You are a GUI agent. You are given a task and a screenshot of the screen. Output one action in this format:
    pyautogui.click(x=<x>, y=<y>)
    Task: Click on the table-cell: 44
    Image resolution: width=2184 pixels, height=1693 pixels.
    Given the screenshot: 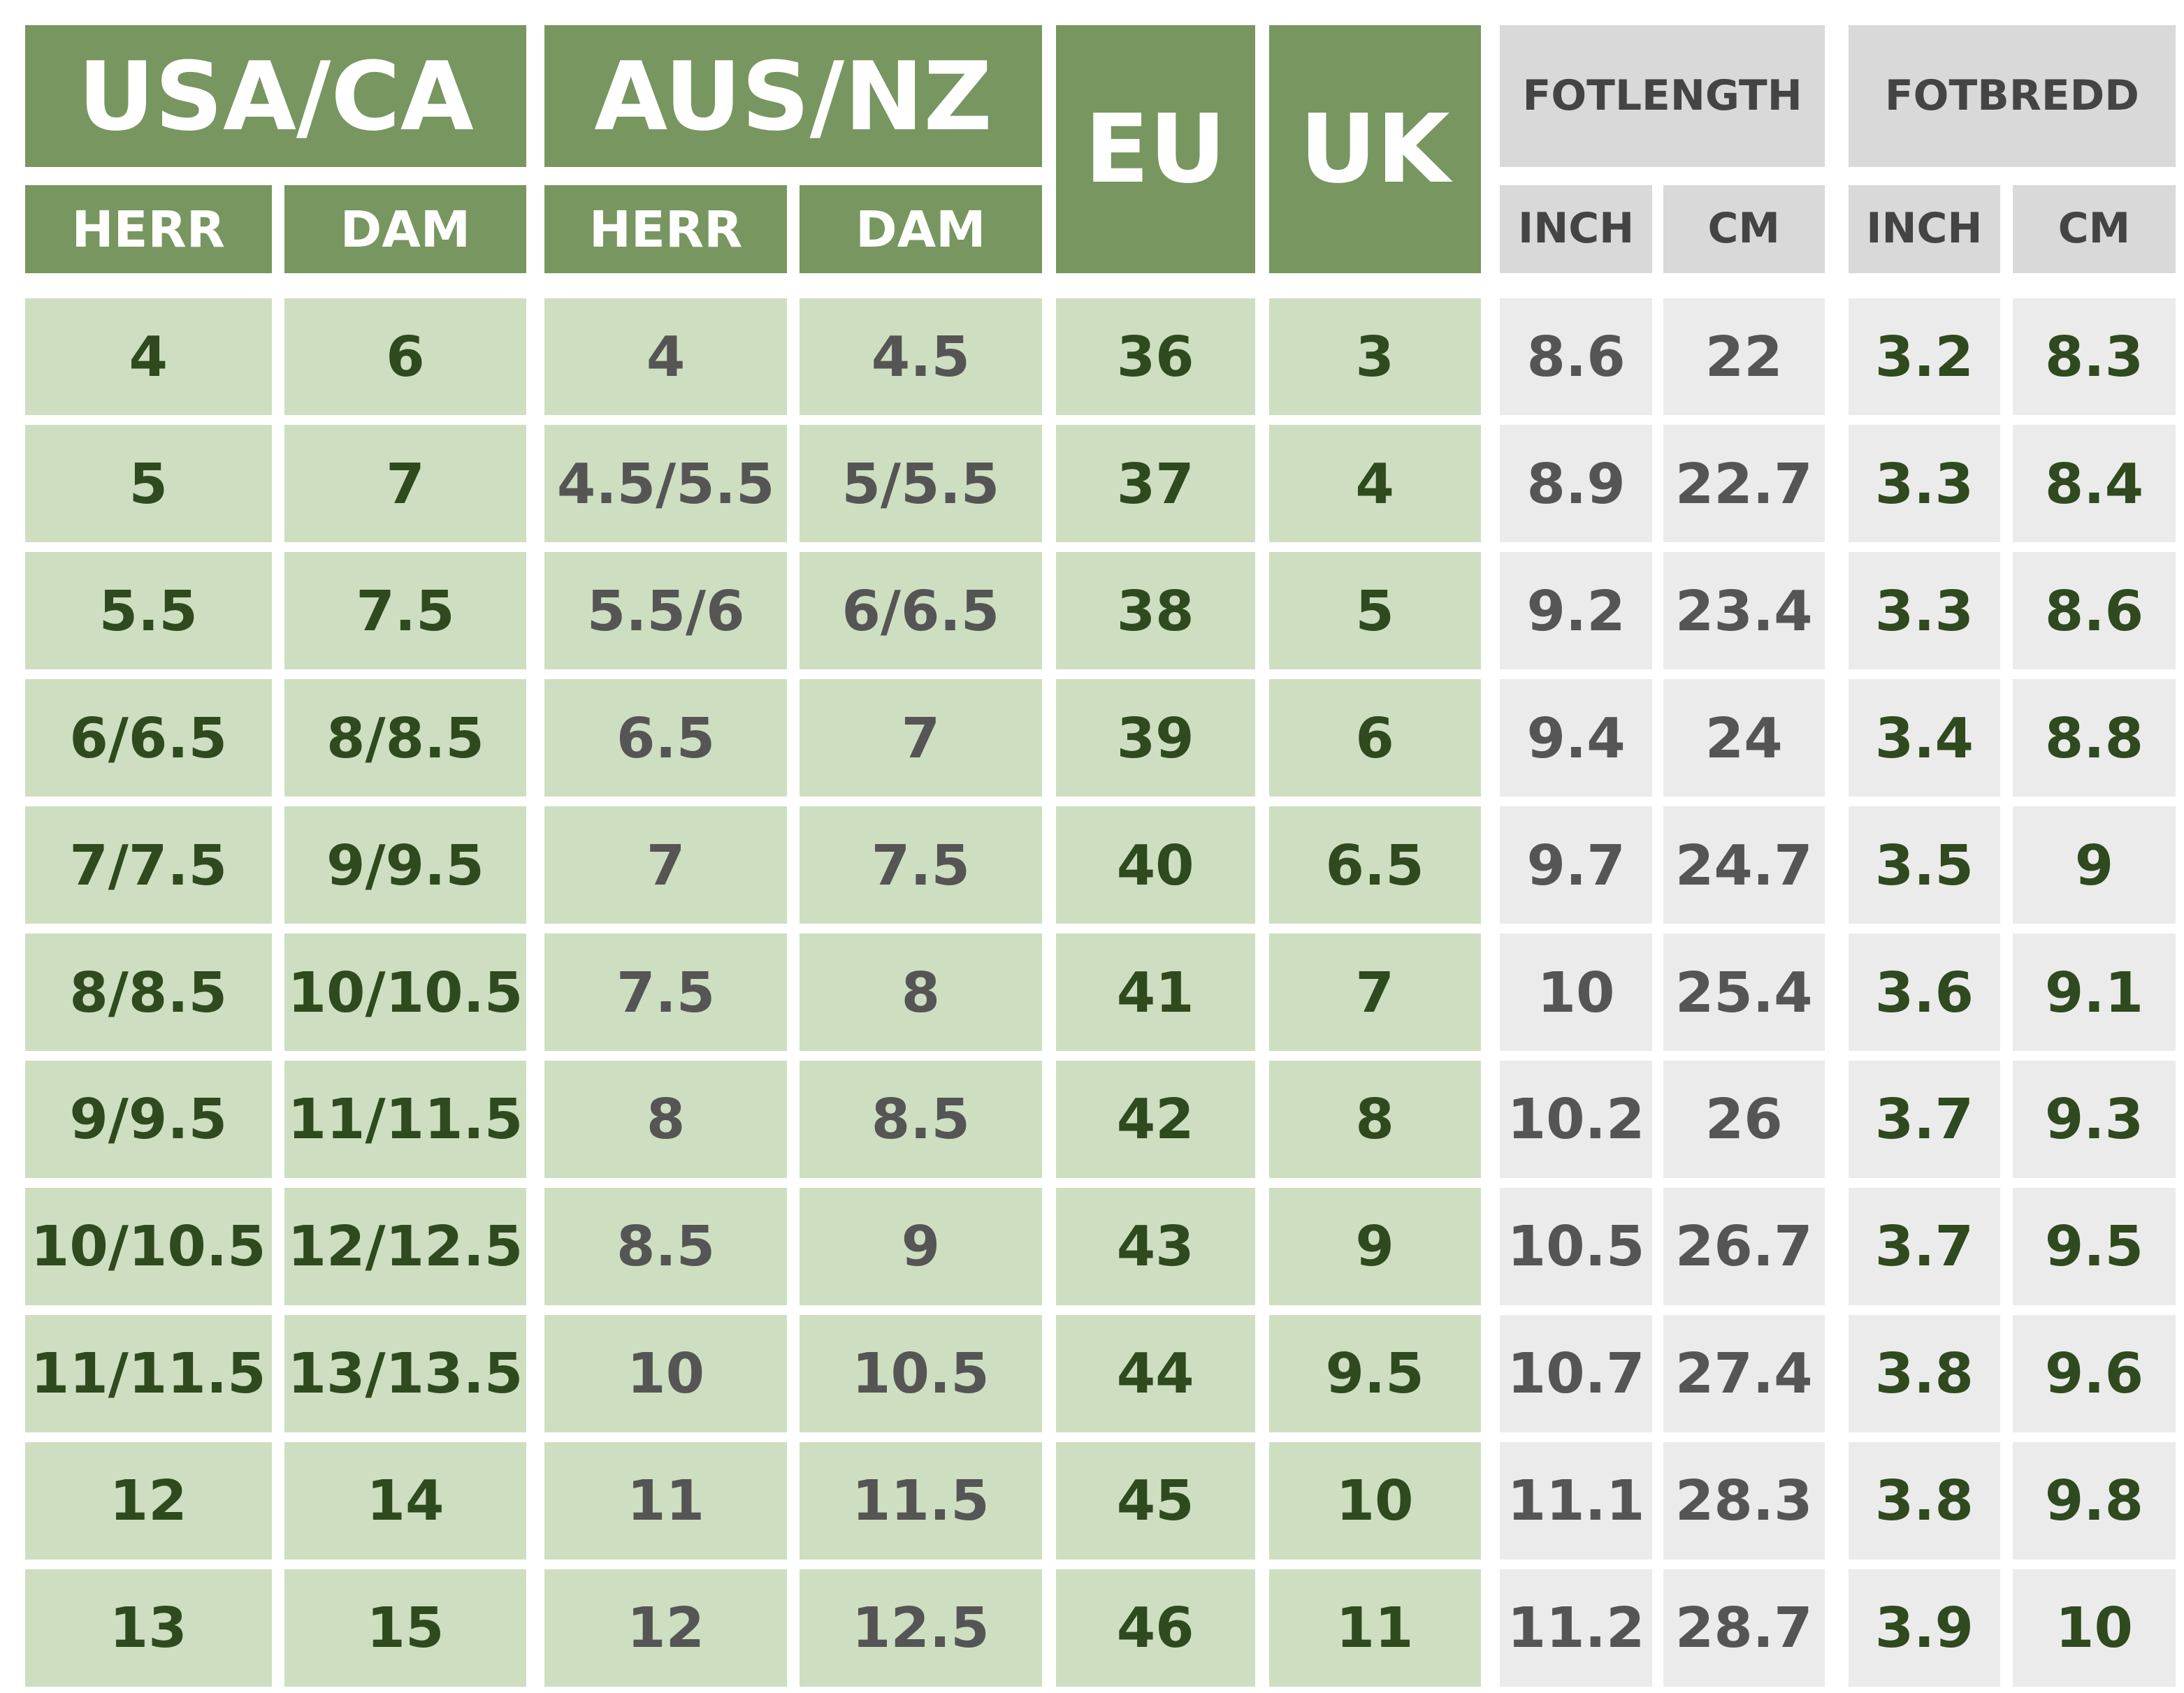 What is the action you would take?
    pyautogui.click(x=1155, y=1373)
    